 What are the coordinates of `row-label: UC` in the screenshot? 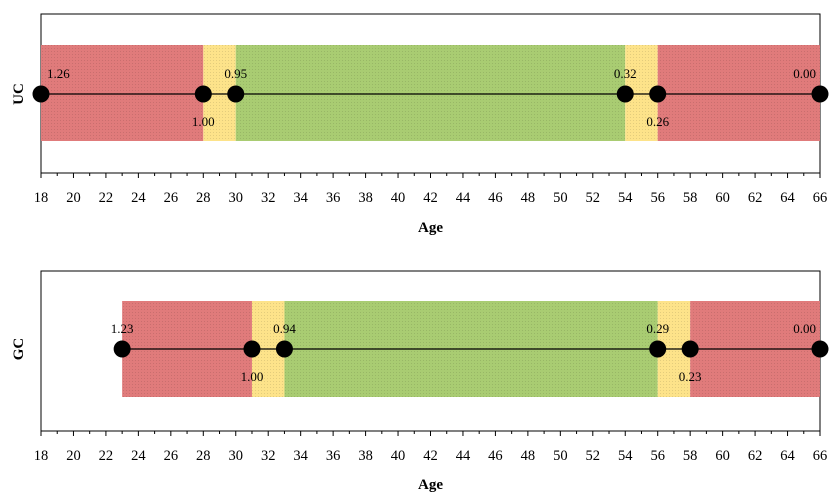 It's located at (19, 94).